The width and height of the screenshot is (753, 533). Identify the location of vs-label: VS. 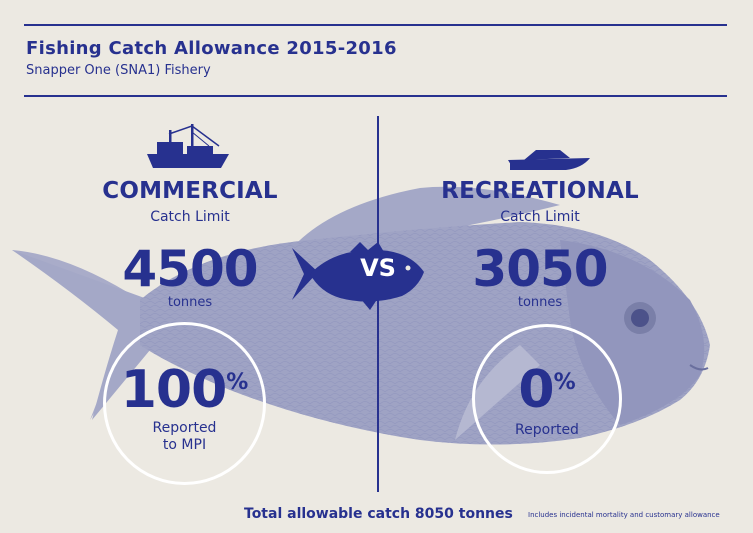
(378, 268).